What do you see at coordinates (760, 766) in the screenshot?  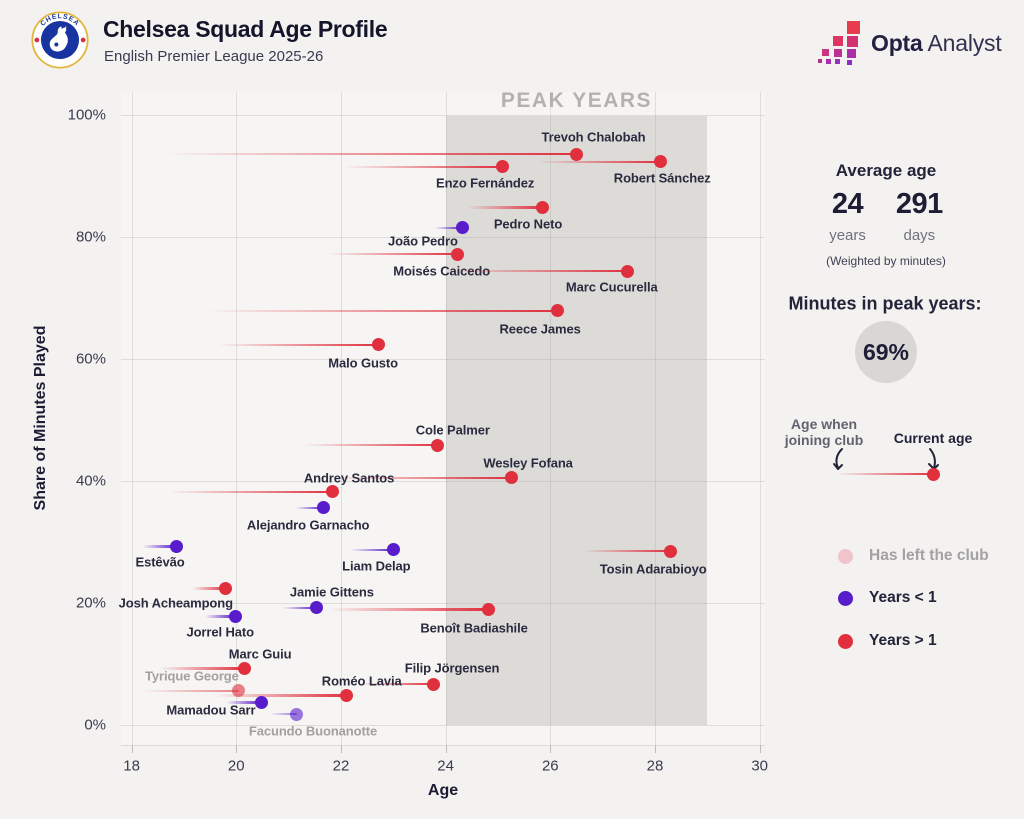 I see `x-tick-label: 30` at bounding box center [760, 766].